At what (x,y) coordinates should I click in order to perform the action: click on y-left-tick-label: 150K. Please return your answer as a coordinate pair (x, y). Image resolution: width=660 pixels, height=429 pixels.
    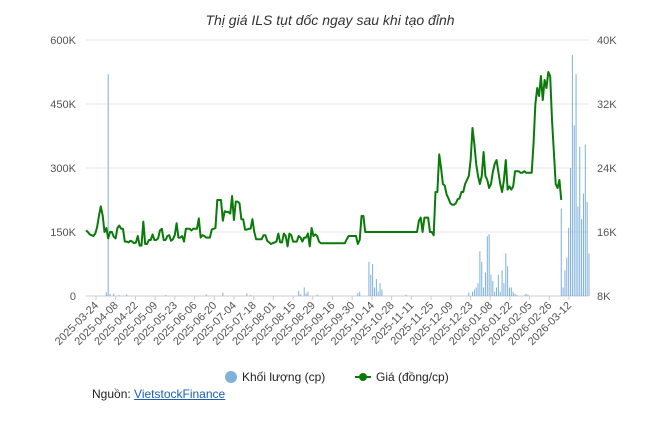
    Looking at the image, I should click on (63, 233).